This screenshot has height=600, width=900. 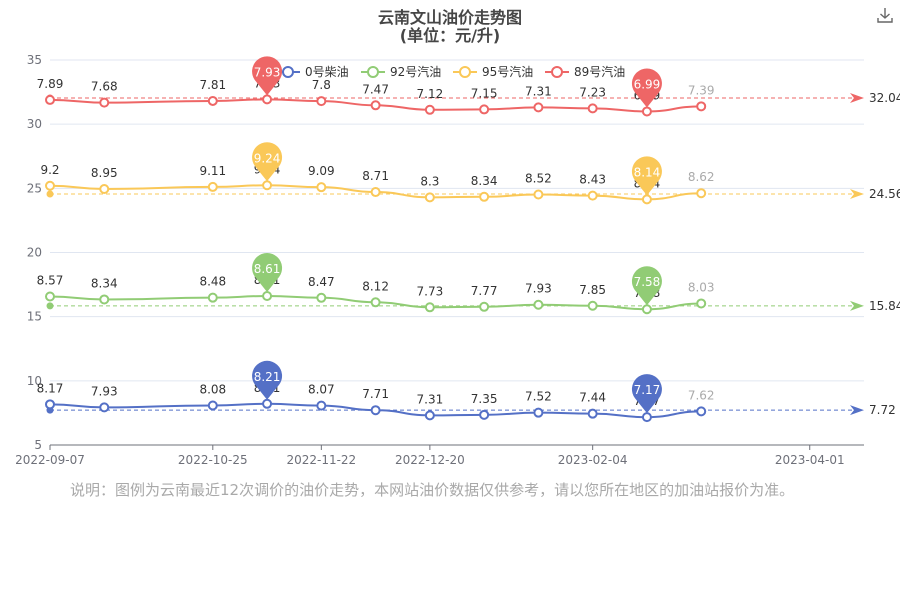 I want to click on max-marker-label: 8.61, so click(x=267, y=269).